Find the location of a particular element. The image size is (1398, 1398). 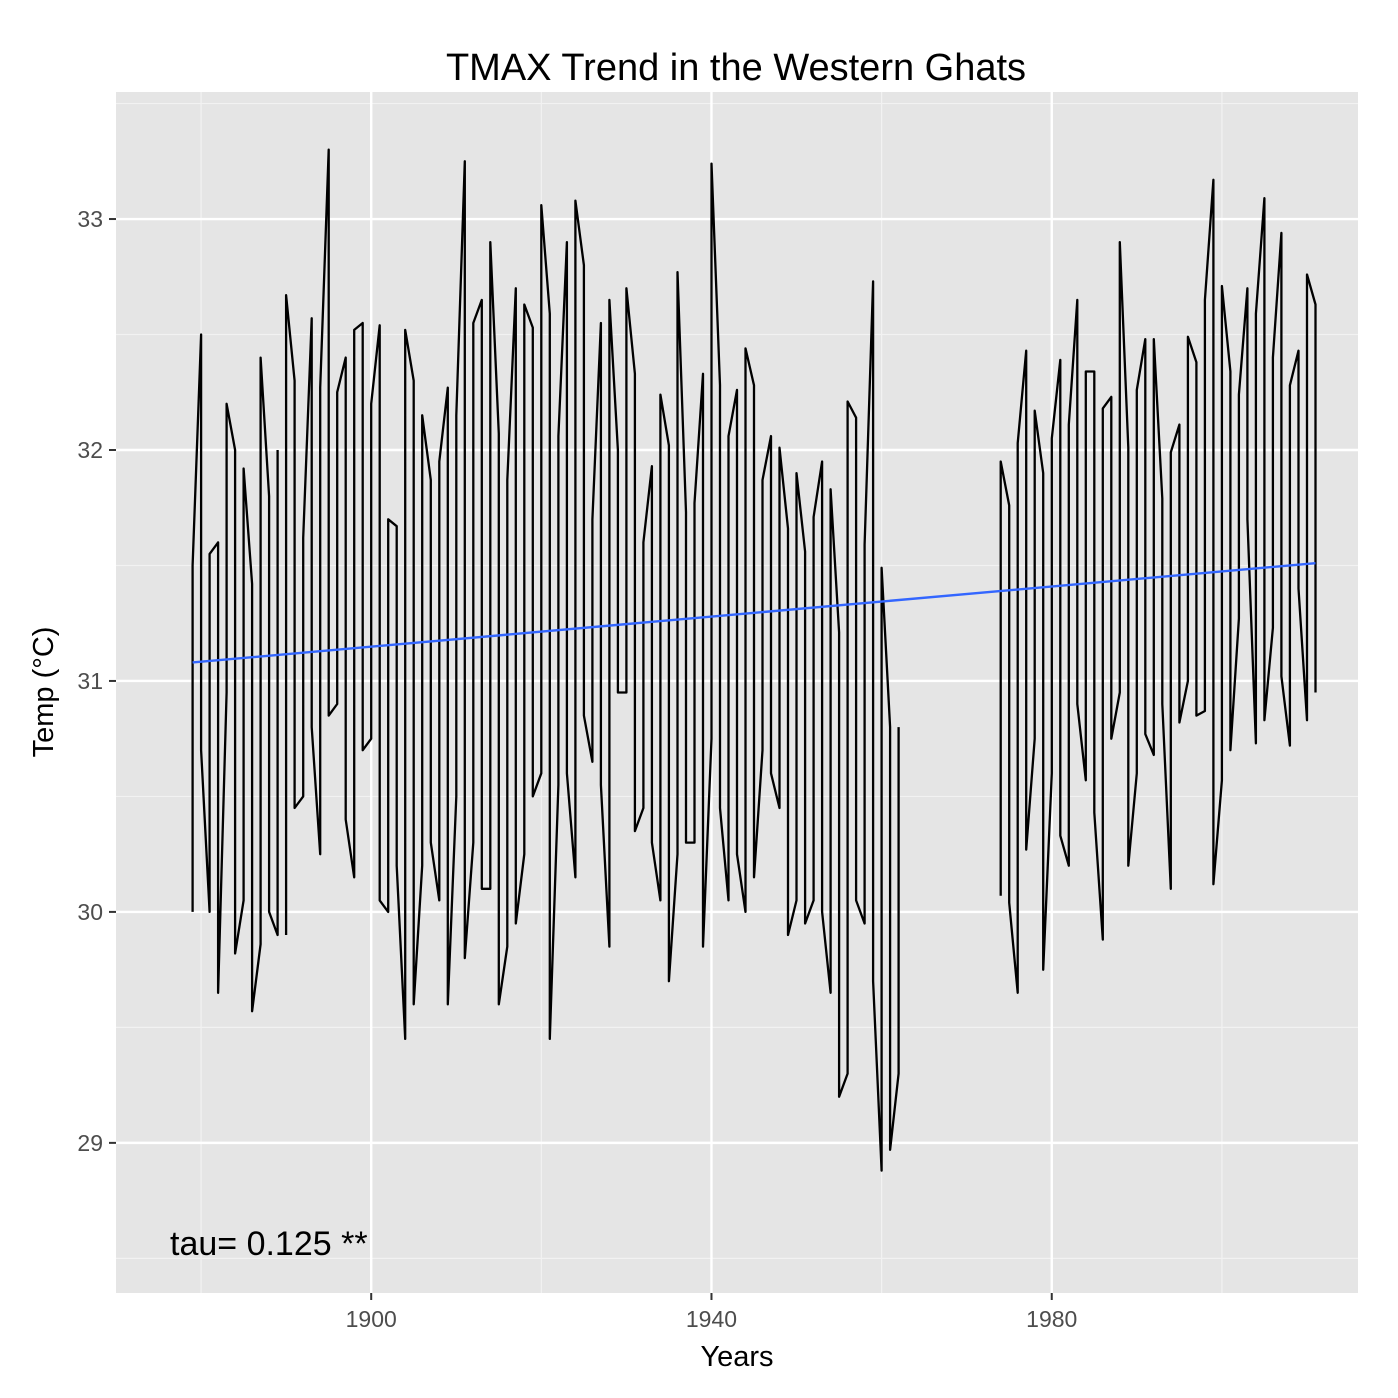

y-tick-label: 29 is located at coordinates (90, 1143).